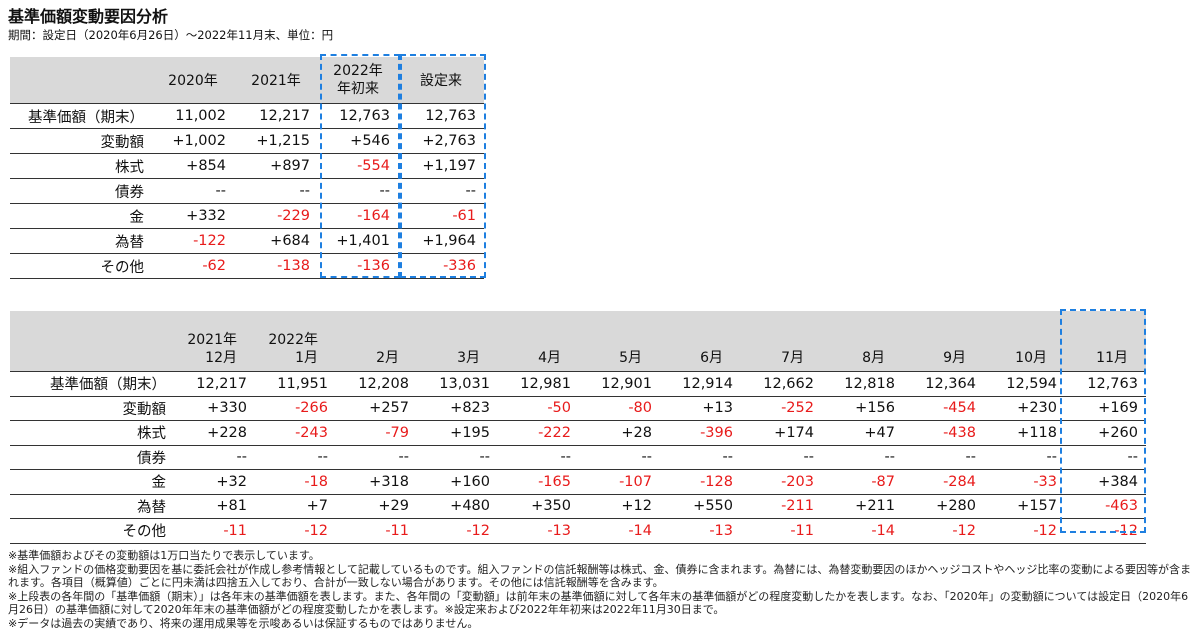 This screenshot has height=644, width=1200. What do you see at coordinates (619, 408) in the screenshot?
I see `value-cell: -80` at bounding box center [619, 408].